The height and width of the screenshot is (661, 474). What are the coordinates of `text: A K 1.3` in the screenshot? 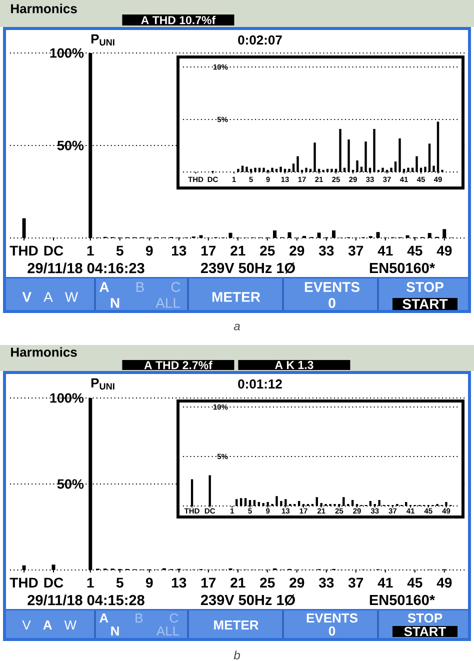 It's located at (294, 365).